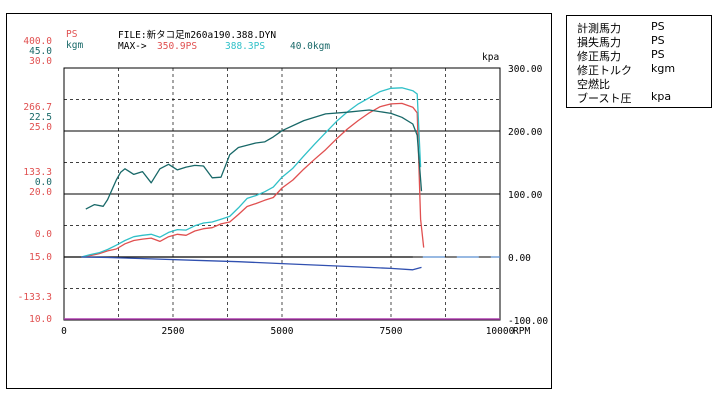  I want to click on x-tick-label: 0, so click(64, 331).